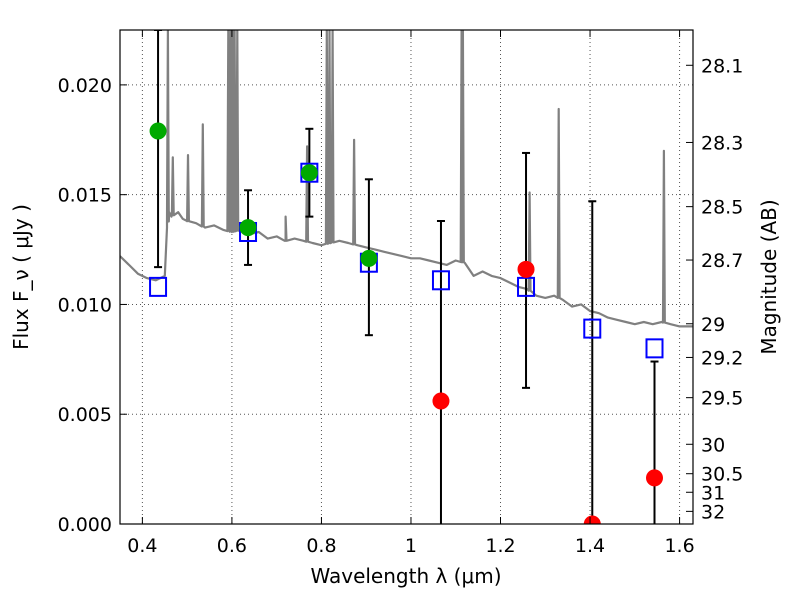 Image resolution: width=800 pixels, height=600 pixels. What do you see at coordinates (713, 325) in the screenshot?
I see `y2-tick-label: 29` at bounding box center [713, 325].